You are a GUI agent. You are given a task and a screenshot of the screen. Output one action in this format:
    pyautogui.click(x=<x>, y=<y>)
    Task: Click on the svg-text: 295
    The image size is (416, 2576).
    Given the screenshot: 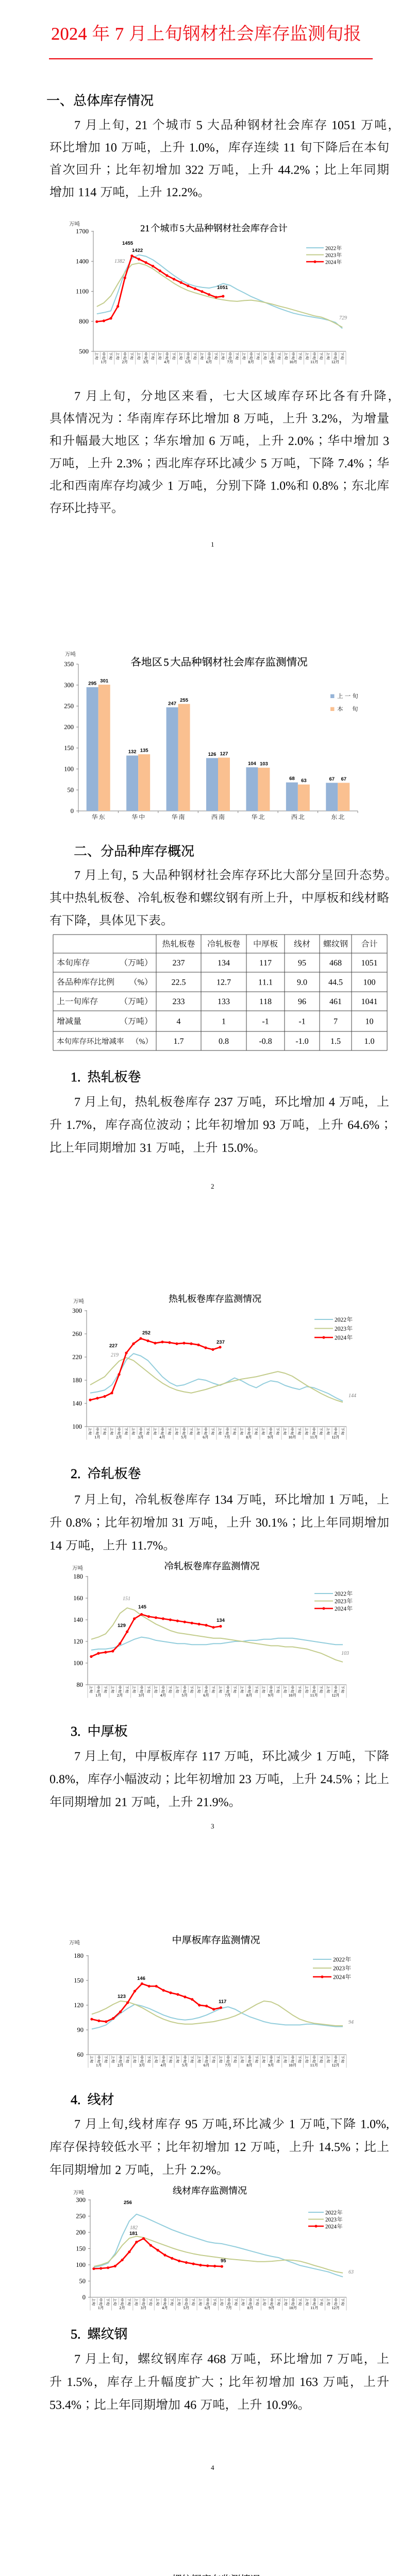 What is the action you would take?
    pyautogui.click(x=92, y=683)
    